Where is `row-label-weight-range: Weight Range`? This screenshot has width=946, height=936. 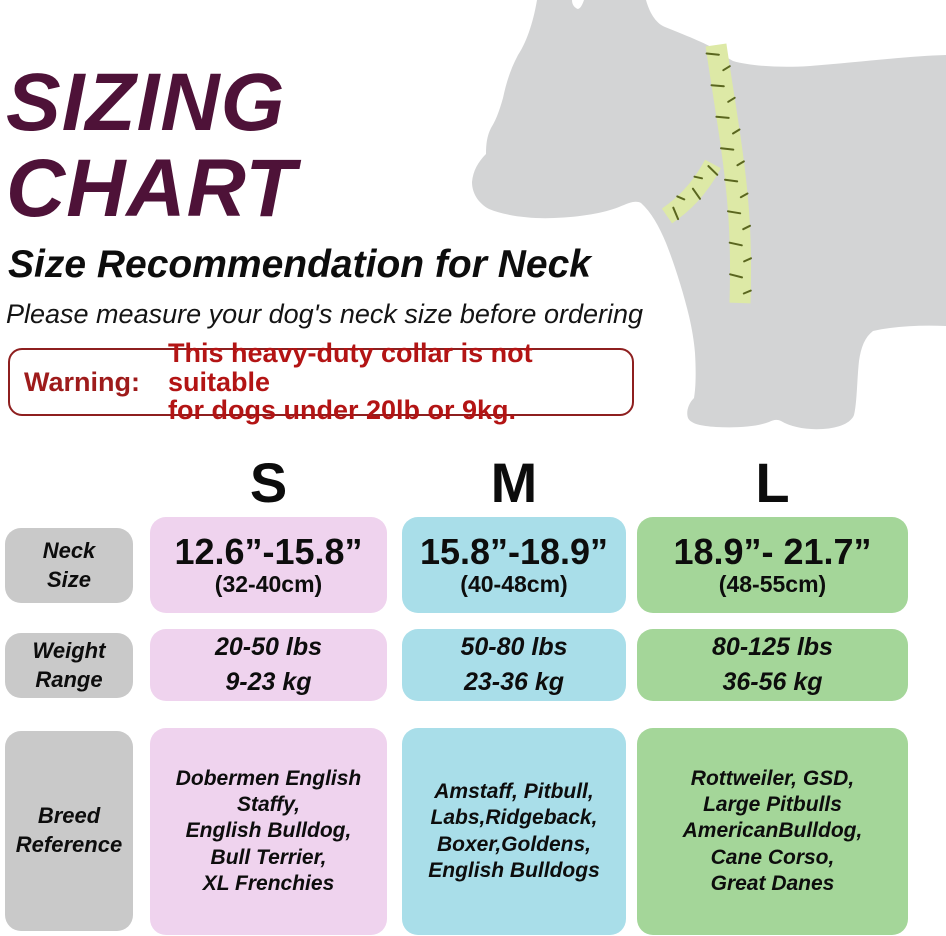
row-label-weight-range: Weight Range is located at coordinates (69, 665).